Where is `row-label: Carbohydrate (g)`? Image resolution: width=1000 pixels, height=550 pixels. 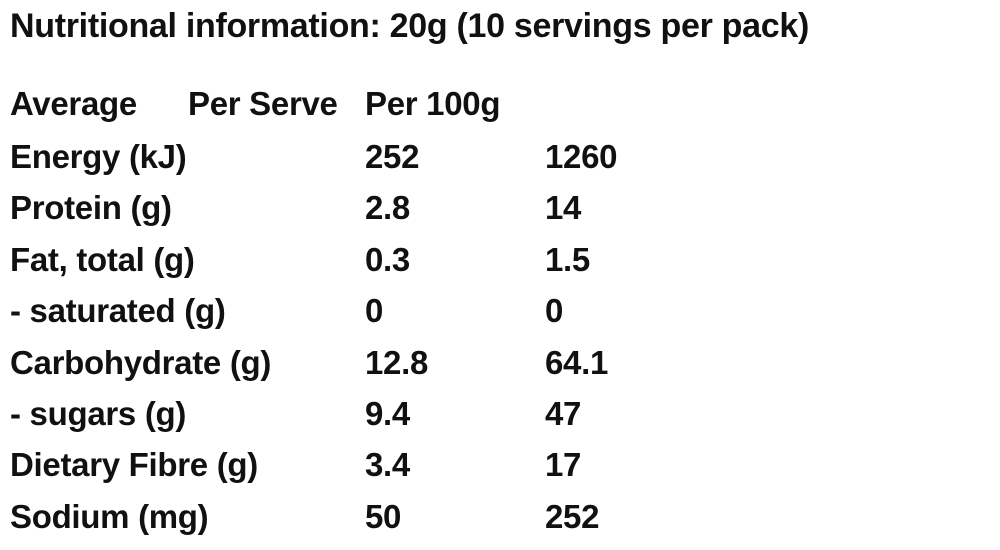 row-label: Carbohydrate (g) is located at coordinates (141, 362).